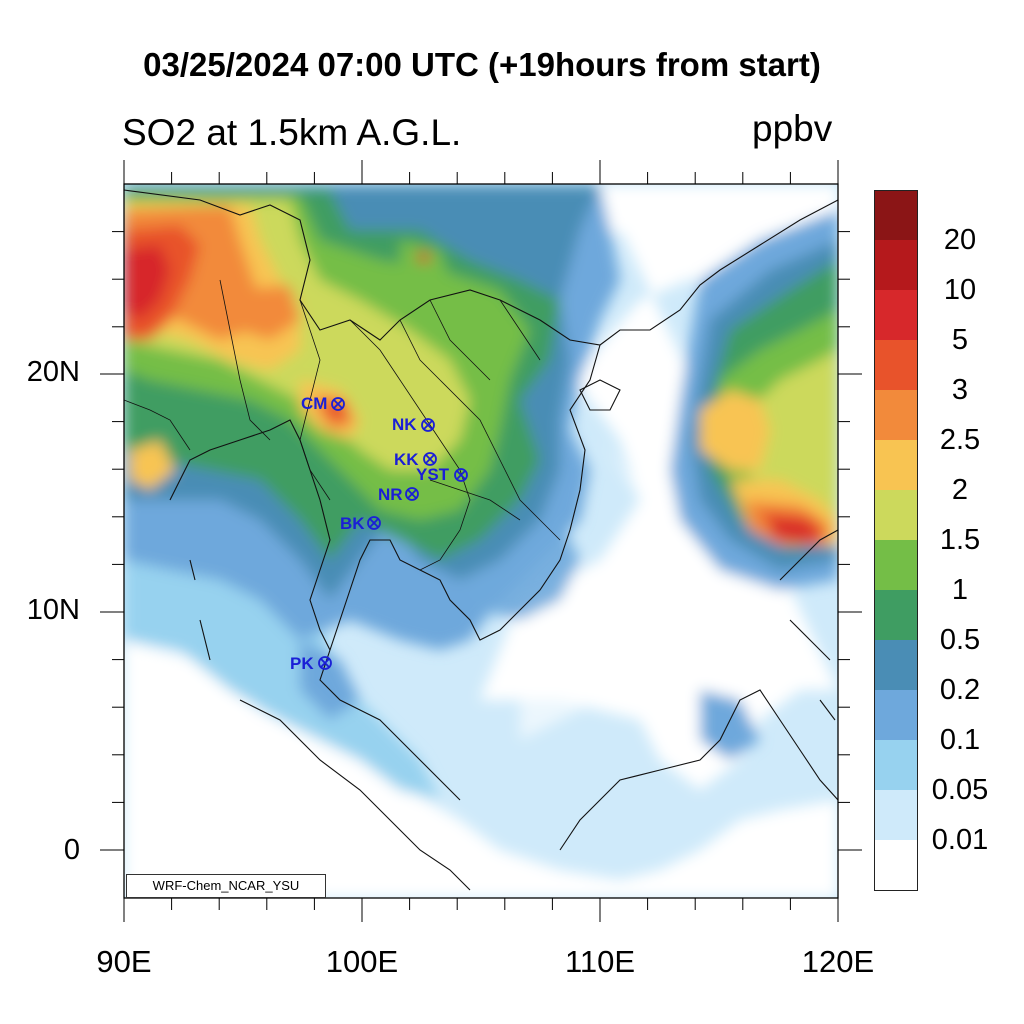 The image size is (1024, 1024). What do you see at coordinates (960, 440) in the screenshot?
I see `legend-label: 2.5` at bounding box center [960, 440].